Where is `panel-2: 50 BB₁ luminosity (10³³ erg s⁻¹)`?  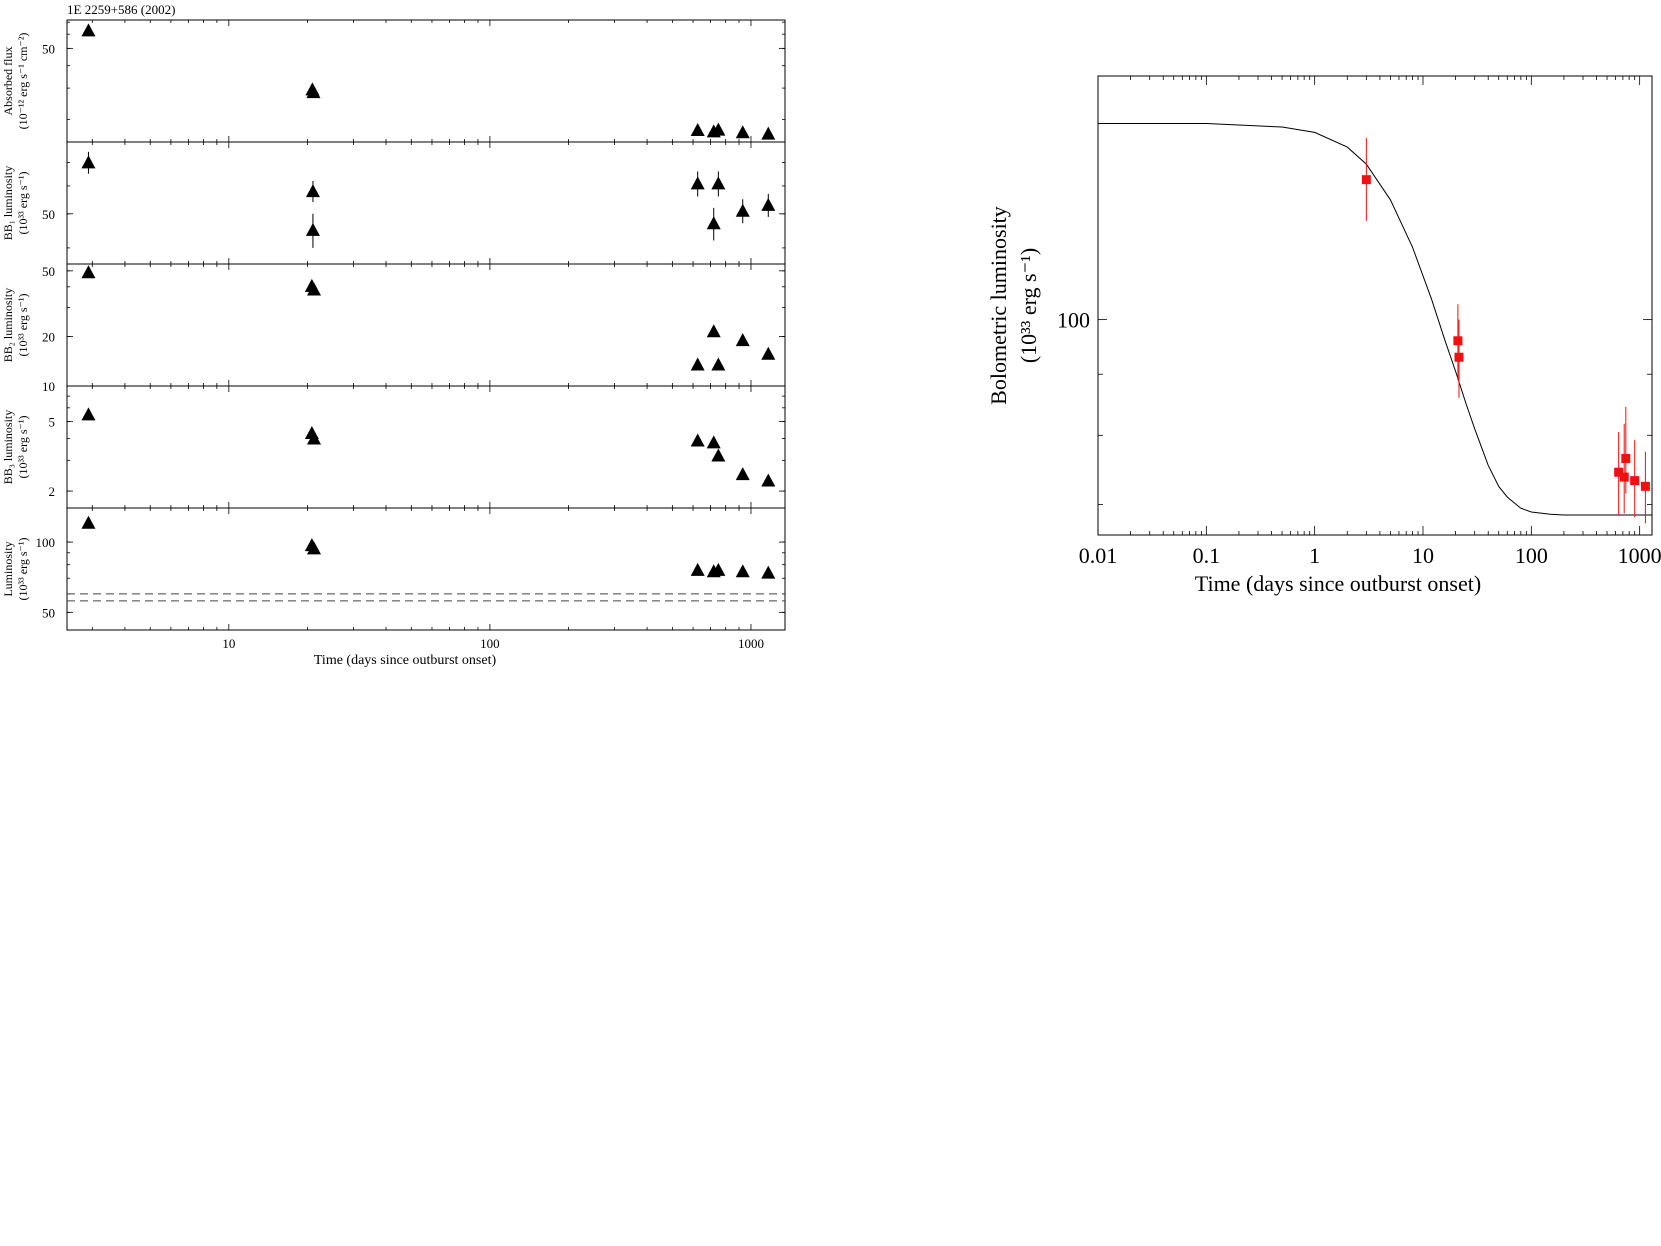
panel-2: 50 BB₁ luminosity (10³³ erg s⁻¹) is located at coordinates (393, 203).